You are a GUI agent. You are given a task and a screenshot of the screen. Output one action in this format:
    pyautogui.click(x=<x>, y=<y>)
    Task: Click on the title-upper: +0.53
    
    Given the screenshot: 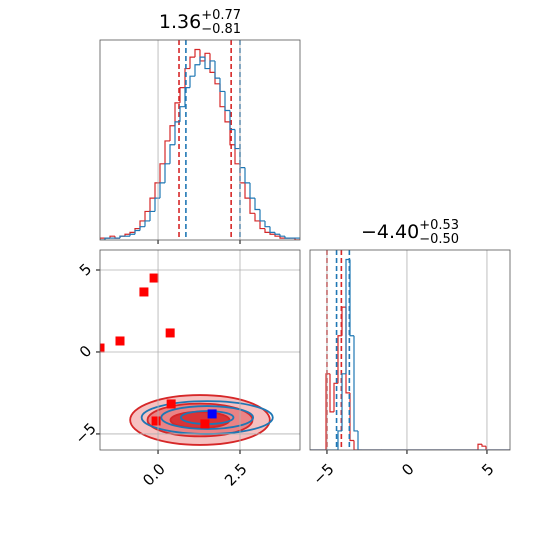 What is the action you would take?
    pyautogui.click(x=439, y=225)
    